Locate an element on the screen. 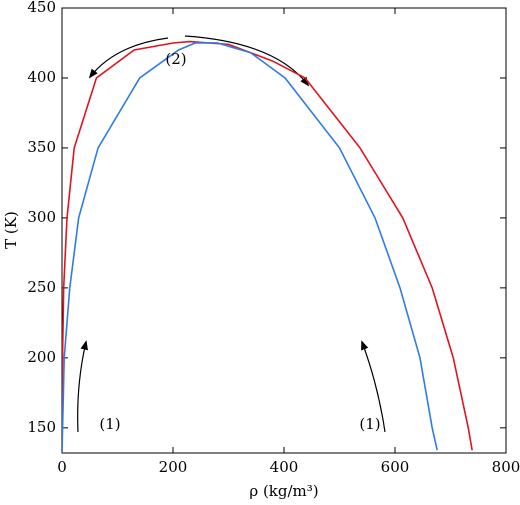 The image size is (520, 505). y-tick-label: 250 is located at coordinates (41, 287).